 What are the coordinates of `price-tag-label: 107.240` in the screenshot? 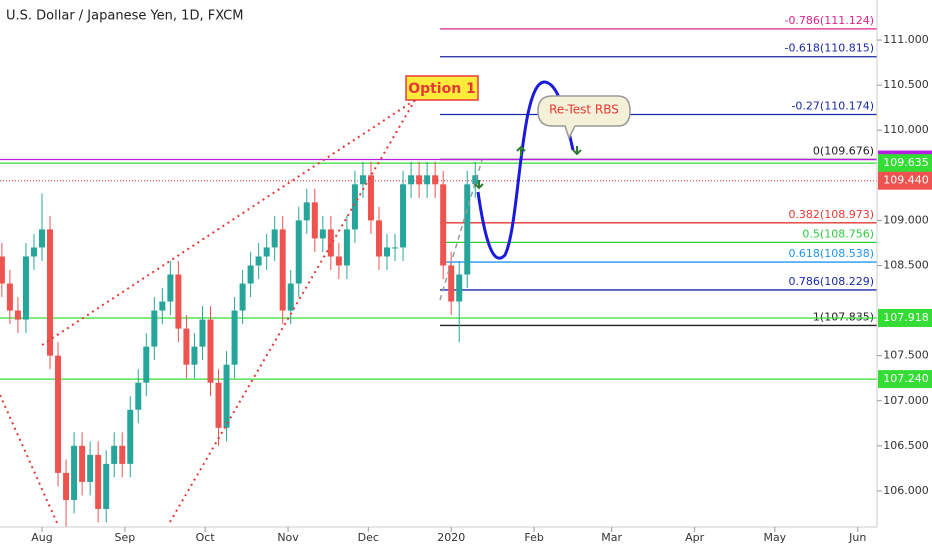 It's located at (906, 378).